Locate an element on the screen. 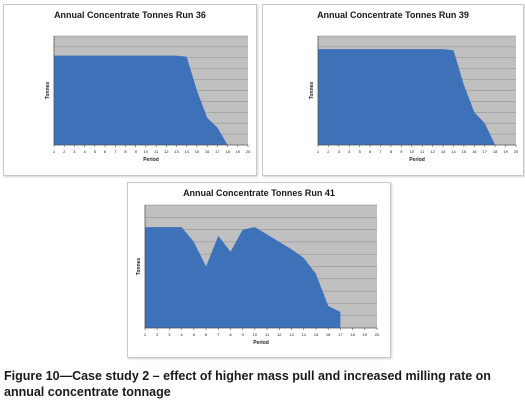 This screenshot has width=525, height=404. chart-title: Annual Concentrate Tonnes Run 41 is located at coordinates (259, 193).